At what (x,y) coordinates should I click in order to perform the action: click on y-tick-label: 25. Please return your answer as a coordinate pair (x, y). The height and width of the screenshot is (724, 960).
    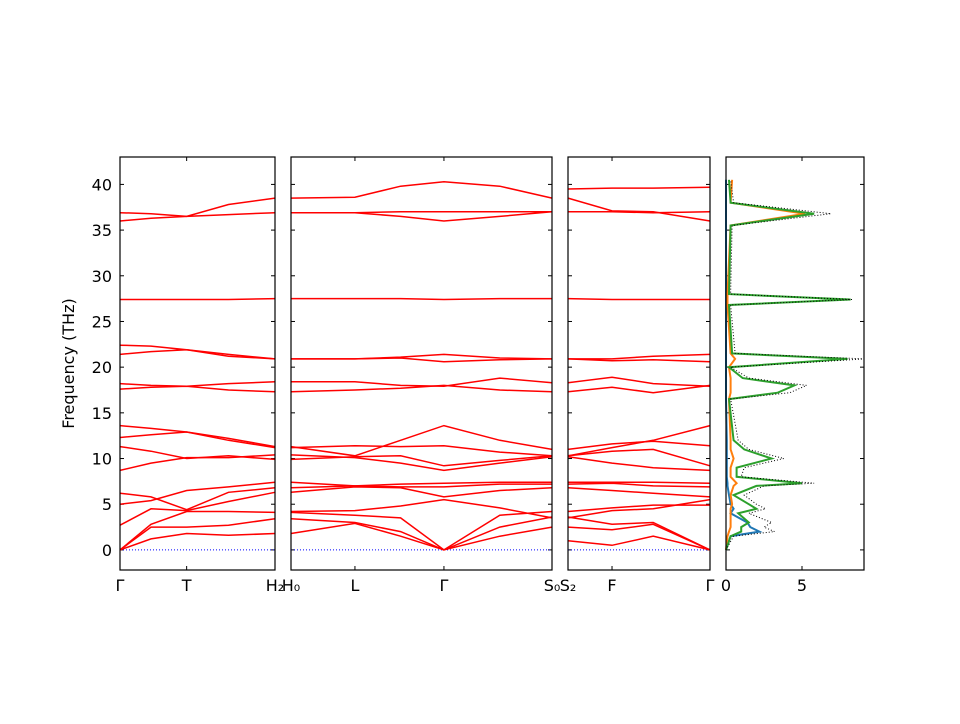
    Looking at the image, I should click on (102, 321).